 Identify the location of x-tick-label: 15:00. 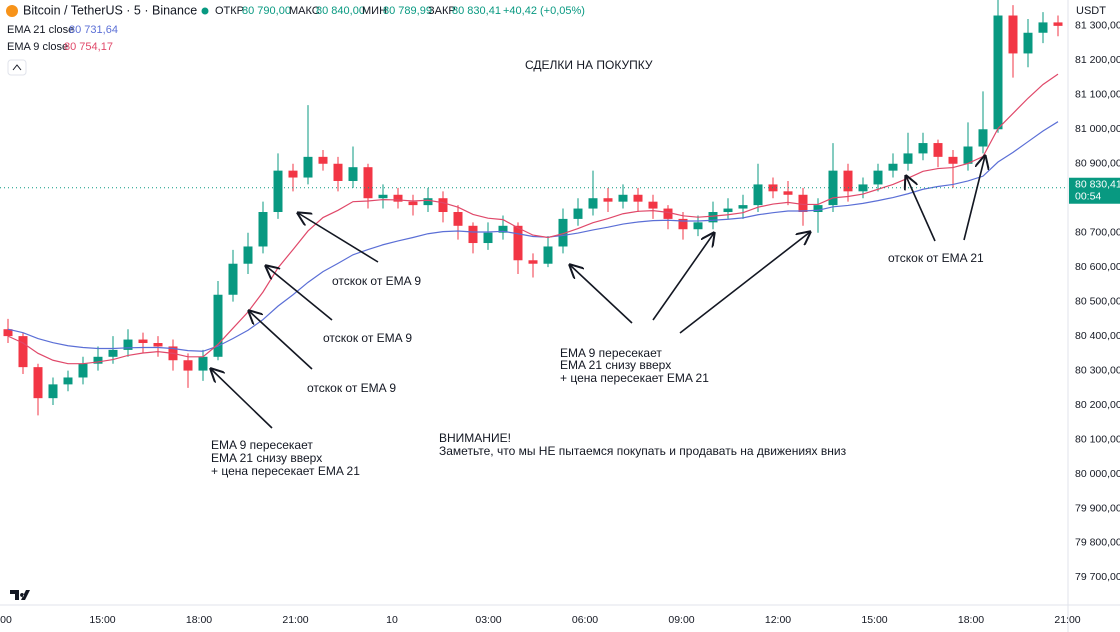
(102, 620).